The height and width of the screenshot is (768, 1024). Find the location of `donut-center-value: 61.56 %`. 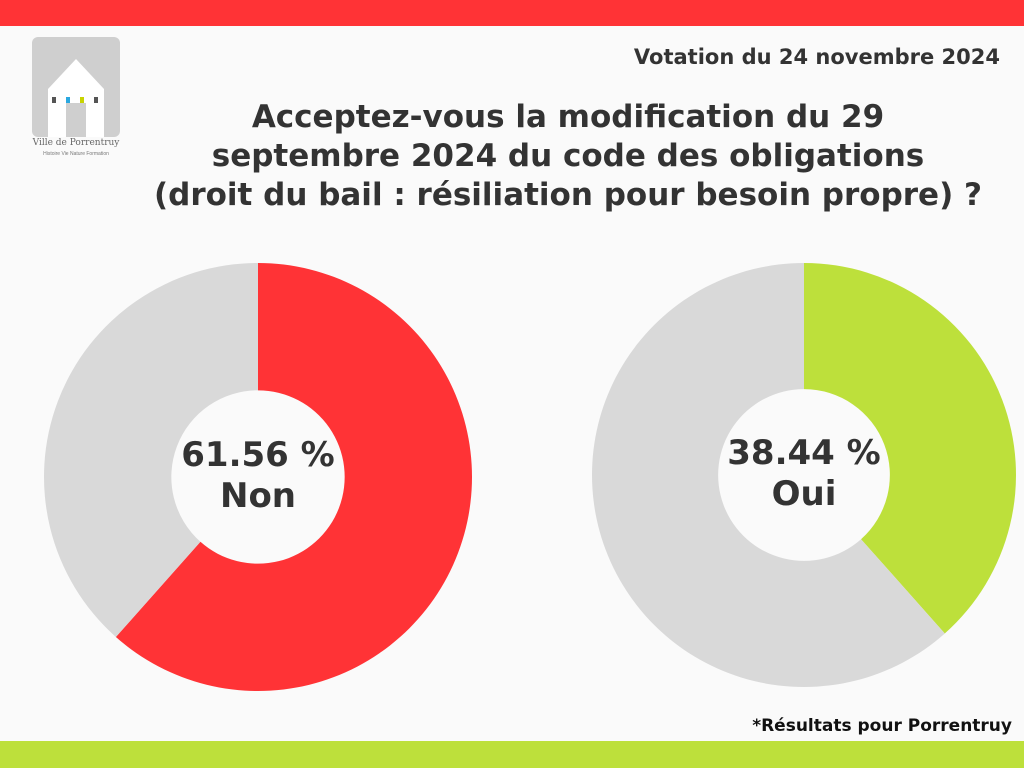

donut-center-value: 61.56 % is located at coordinates (258, 455).